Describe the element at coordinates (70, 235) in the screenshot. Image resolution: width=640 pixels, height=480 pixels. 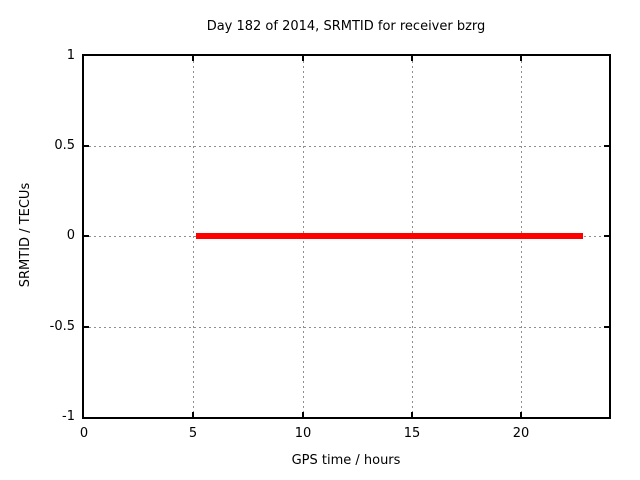
I see `y-tick-label-0: 0` at that location.